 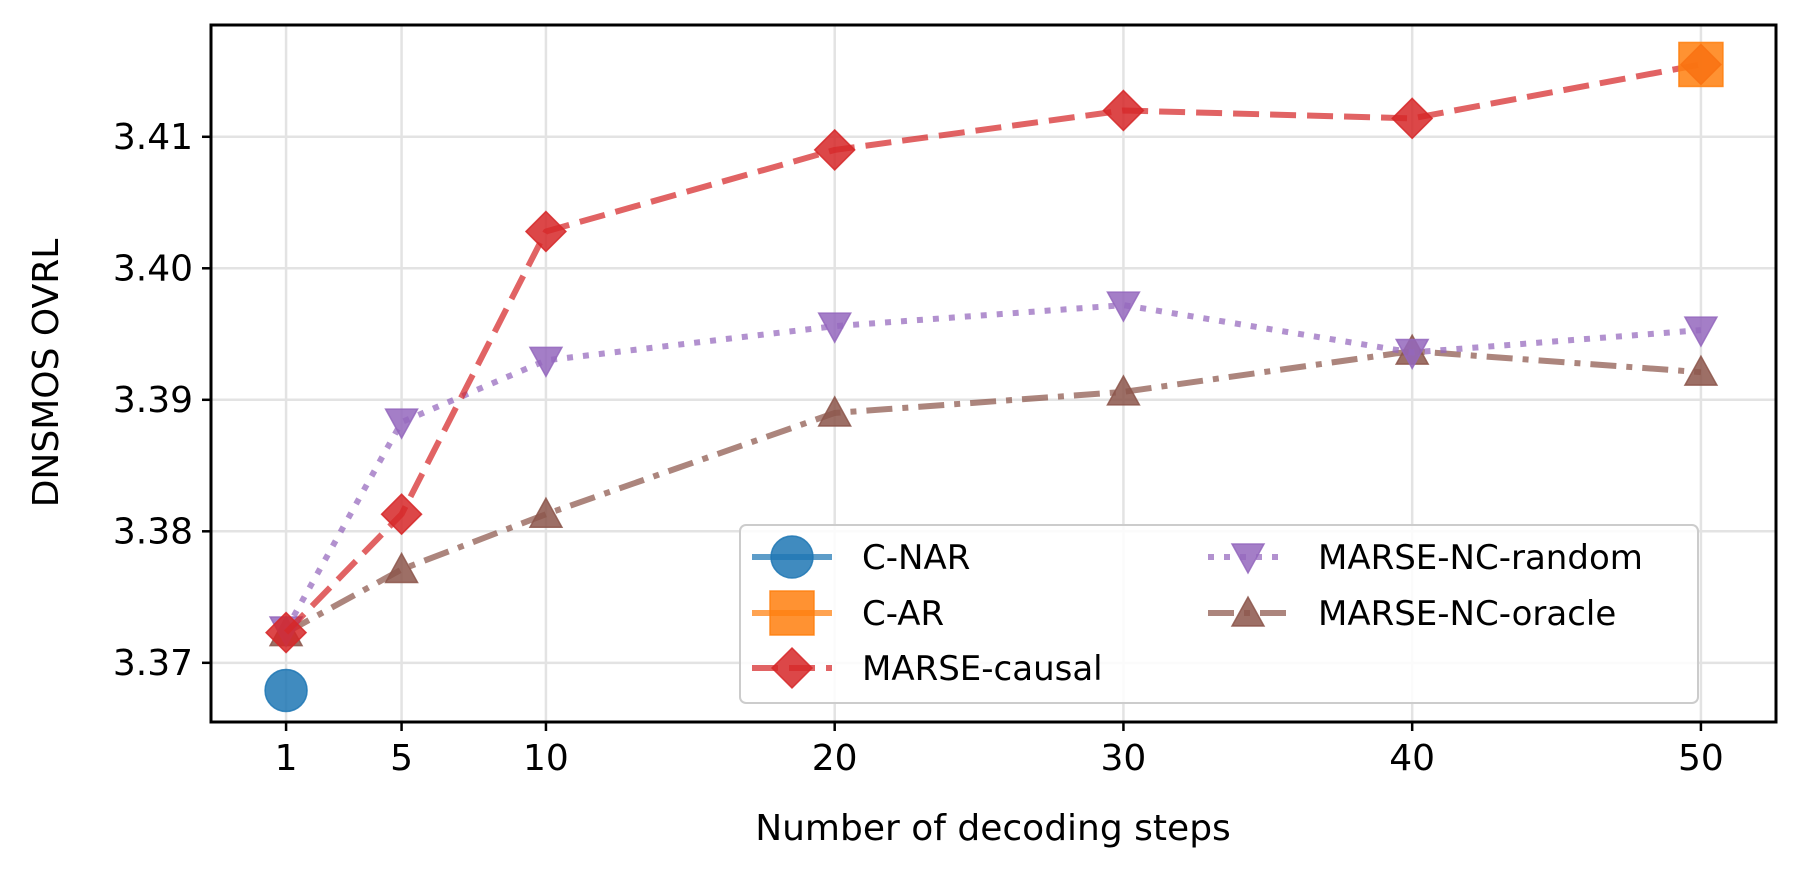 I want to click on legend-label: MARSE-NC-random, so click(x=1480, y=558).